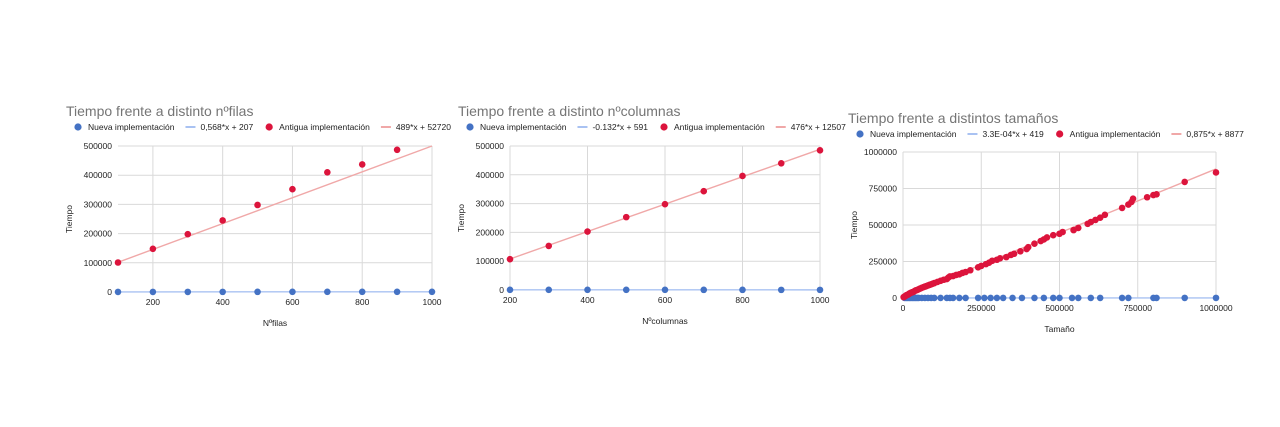 The height and width of the screenshot is (427, 1280). What do you see at coordinates (362, 302) in the screenshot?
I see `x-tick-label: 800` at bounding box center [362, 302].